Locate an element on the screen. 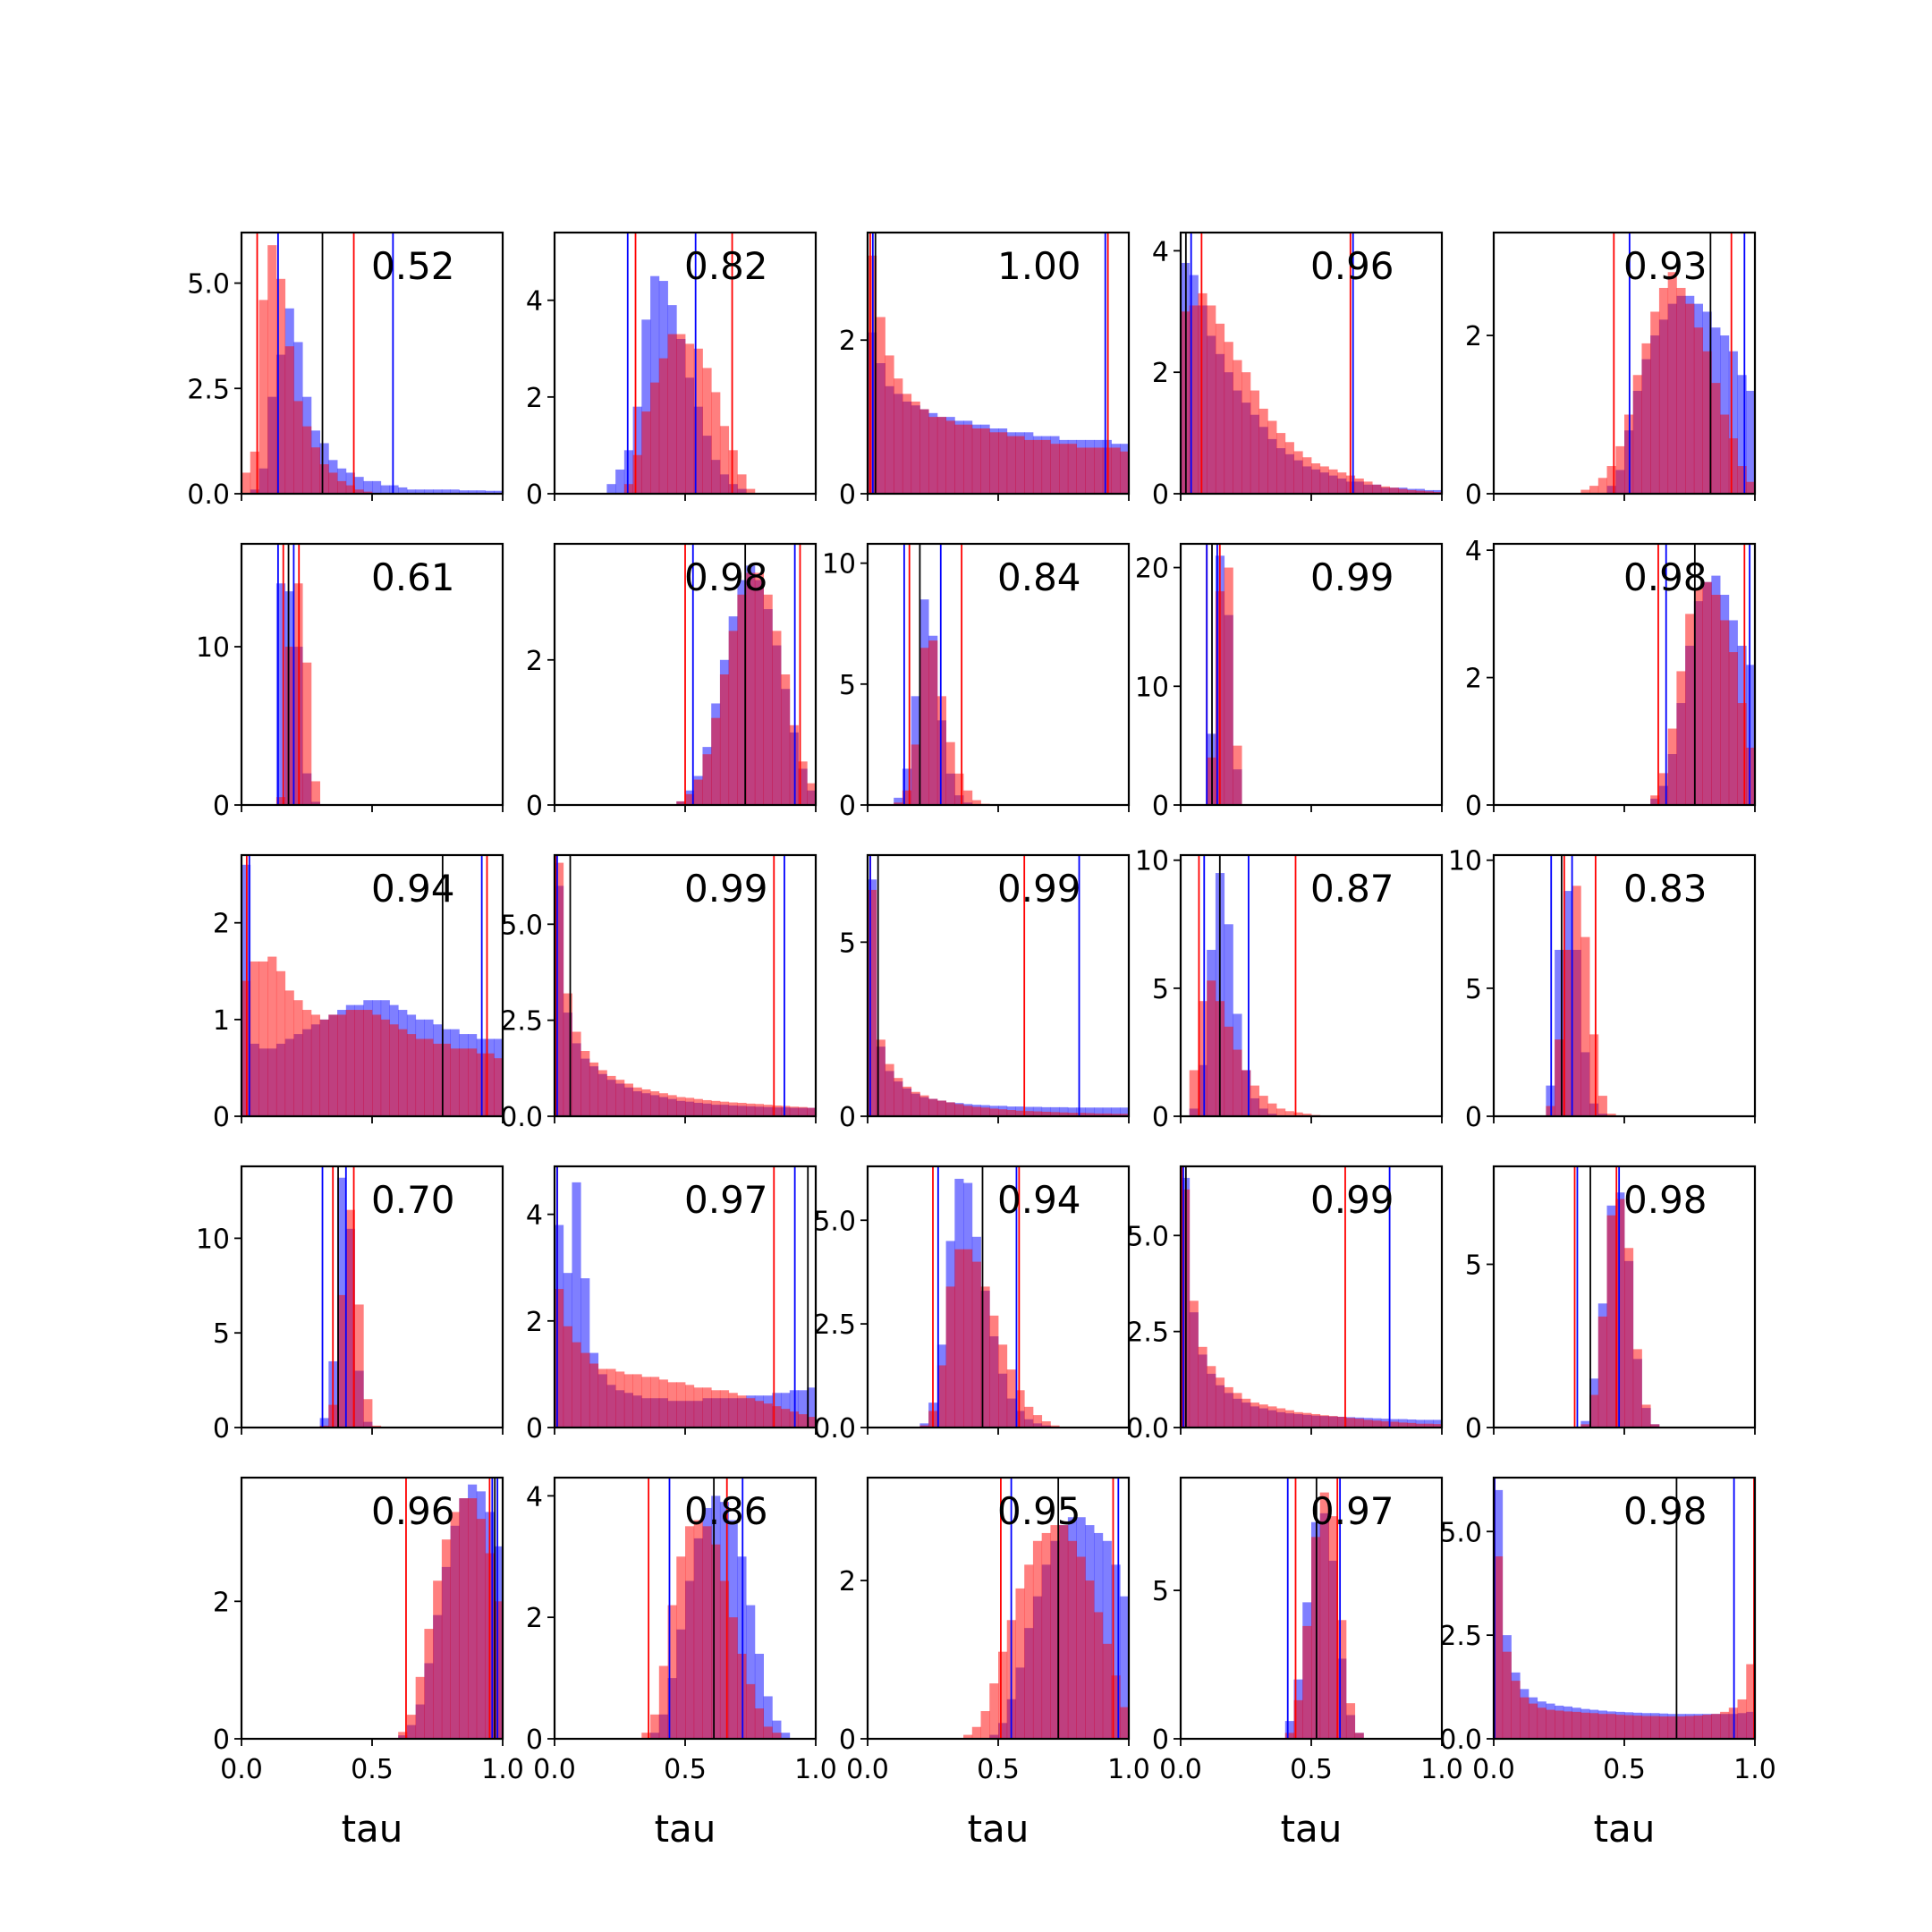 The width and height of the screenshot is (1932, 1932). subplot-value-label: 0.52 is located at coordinates (413, 266).